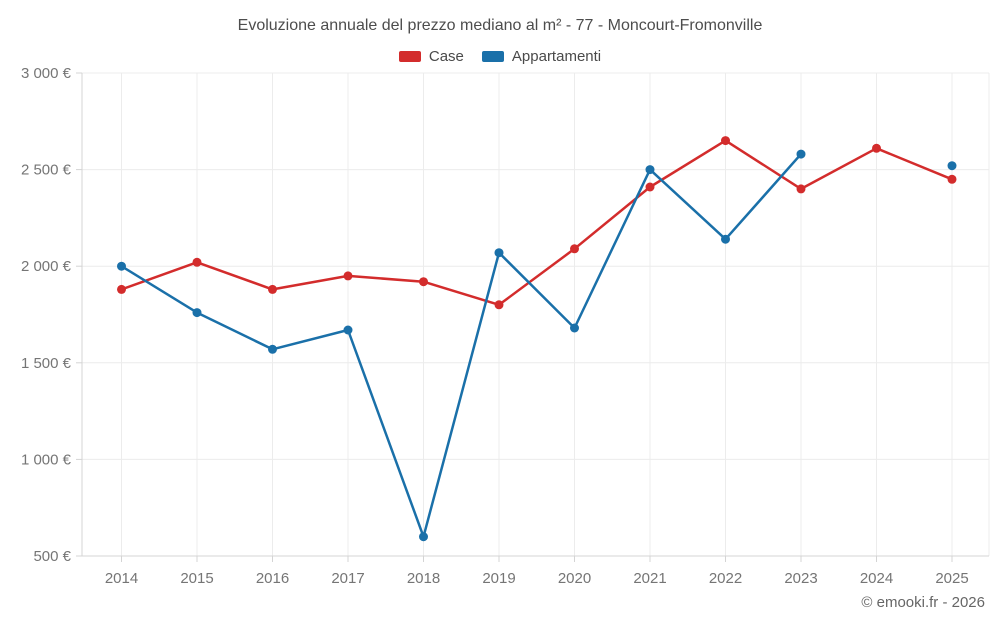 The height and width of the screenshot is (625, 1000). What do you see at coordinates (272, 349) in the screenshot?
I see `data-point-appartamenti-2016` at bounding box center [272, 349].